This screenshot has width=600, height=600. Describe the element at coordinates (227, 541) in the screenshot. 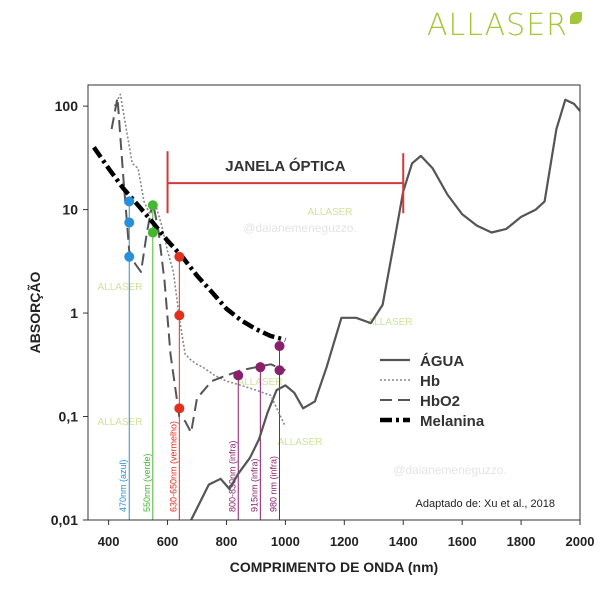

I see `x-tick-label: 800` at that location.